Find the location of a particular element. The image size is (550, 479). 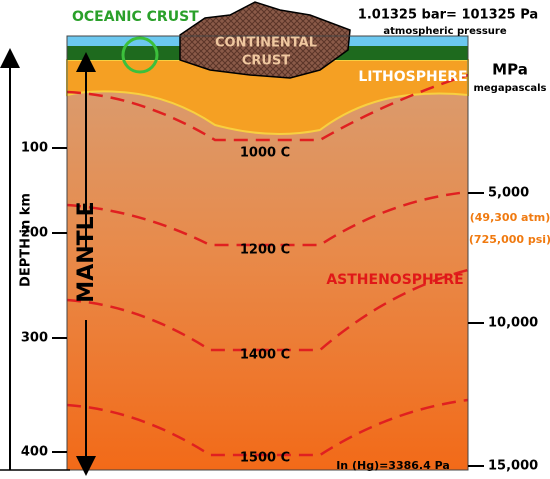

continental-label: CRUST is located at coordinates (266, 61).